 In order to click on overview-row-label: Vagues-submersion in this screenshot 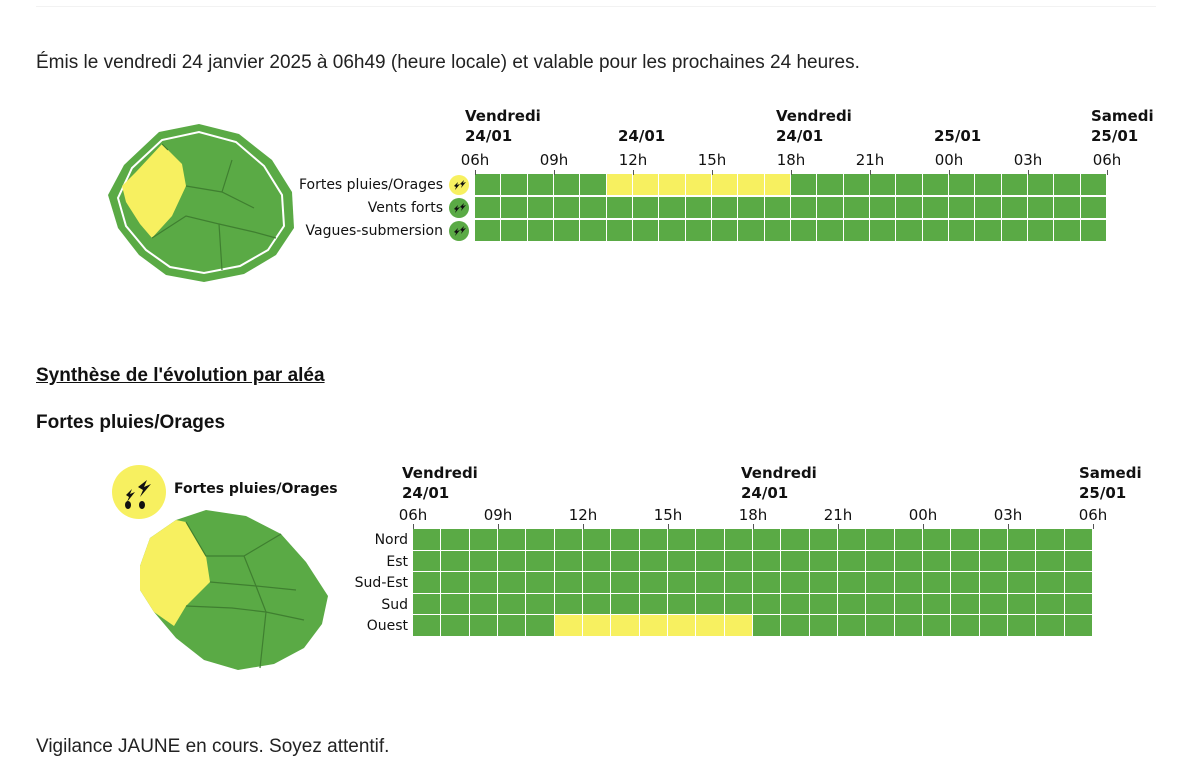, I will do `click(374, 231)`.